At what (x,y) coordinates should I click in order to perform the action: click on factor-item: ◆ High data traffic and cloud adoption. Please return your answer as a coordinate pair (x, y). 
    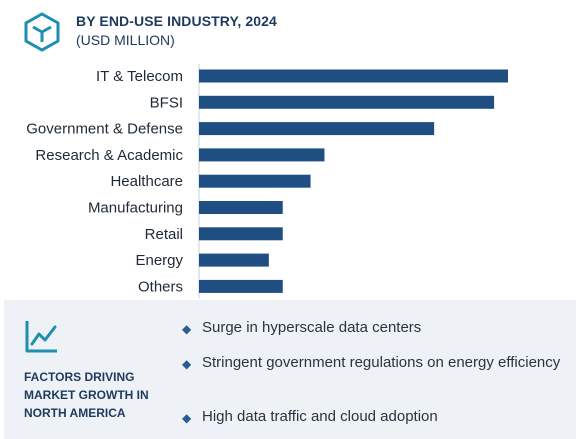
    Looking at the image, I should click on (372, 417).